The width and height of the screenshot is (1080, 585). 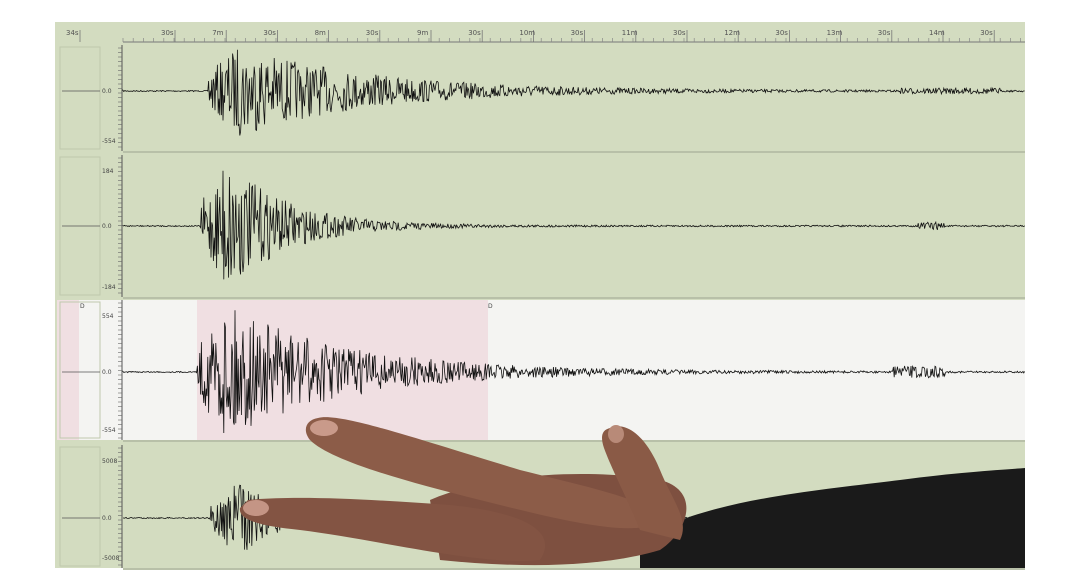 What do you see at coordinates (320, 33) in the screenshot?
I see `time-tick-label: 8m` at bounding box center [320, 33].